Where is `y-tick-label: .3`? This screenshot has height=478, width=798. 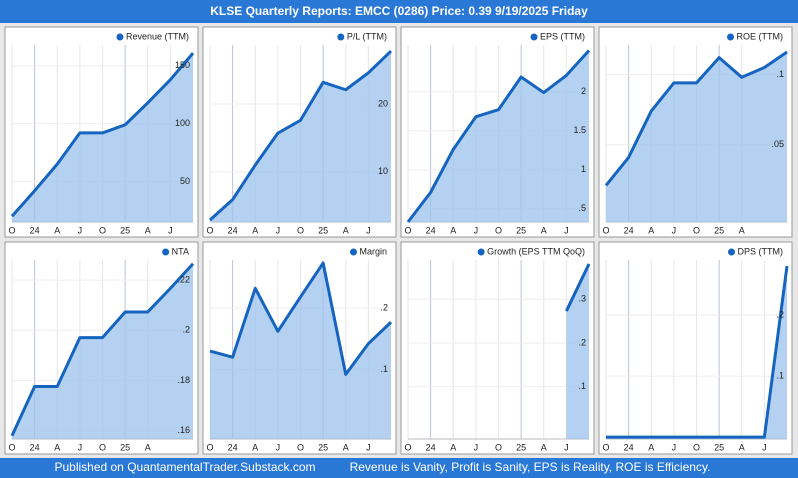 y-tick-label: .3 is located at coordinates (582, 299).